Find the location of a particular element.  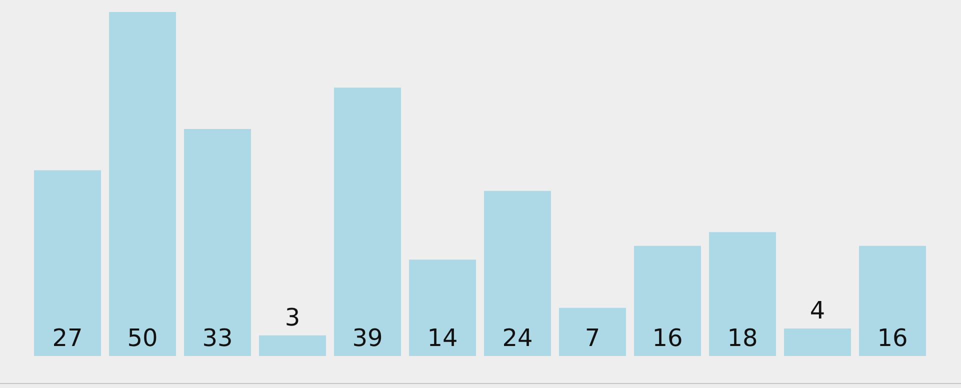

data-label: 33 is located at coordinates (217, 338).